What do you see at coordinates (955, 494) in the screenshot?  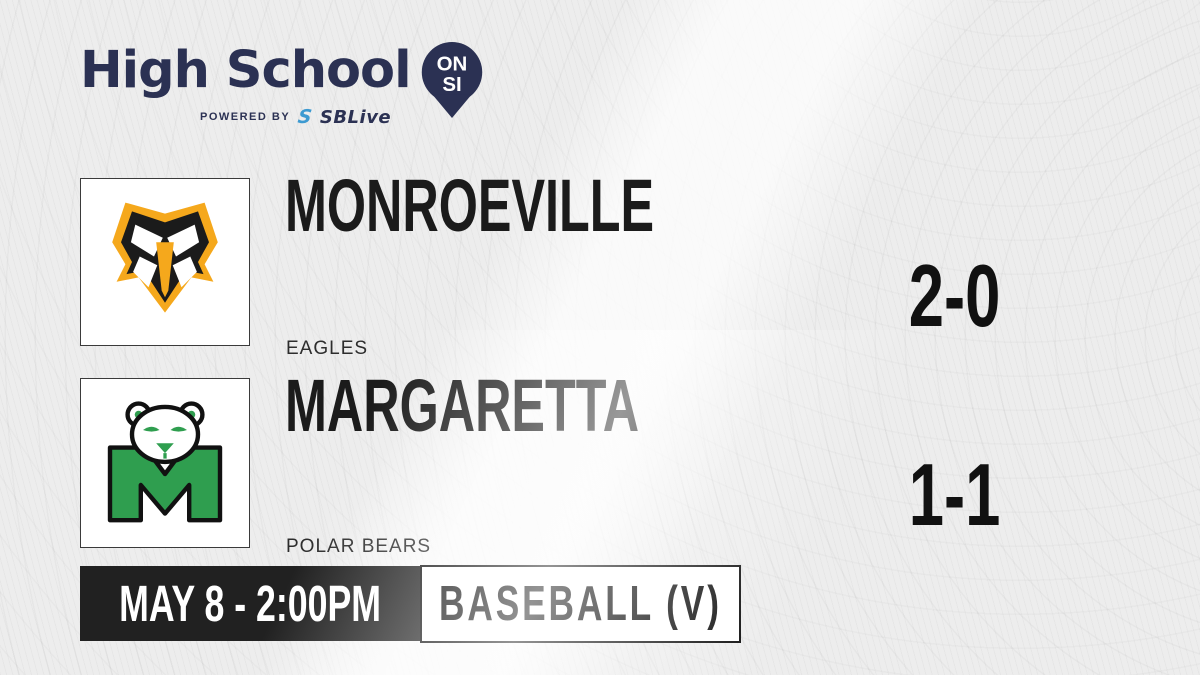 I see `team2-record: 1-1` at bounding box center [955, 494].